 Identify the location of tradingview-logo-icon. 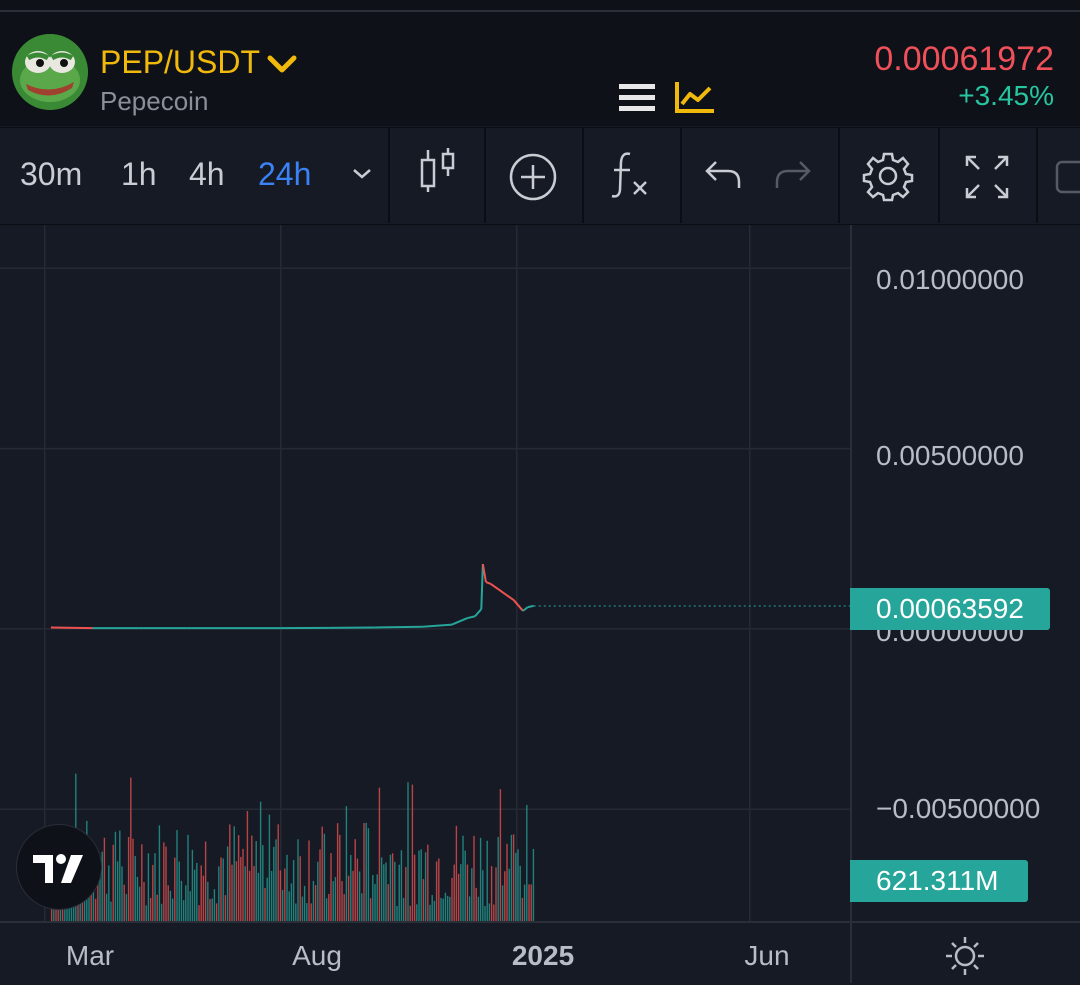
(59, 867).